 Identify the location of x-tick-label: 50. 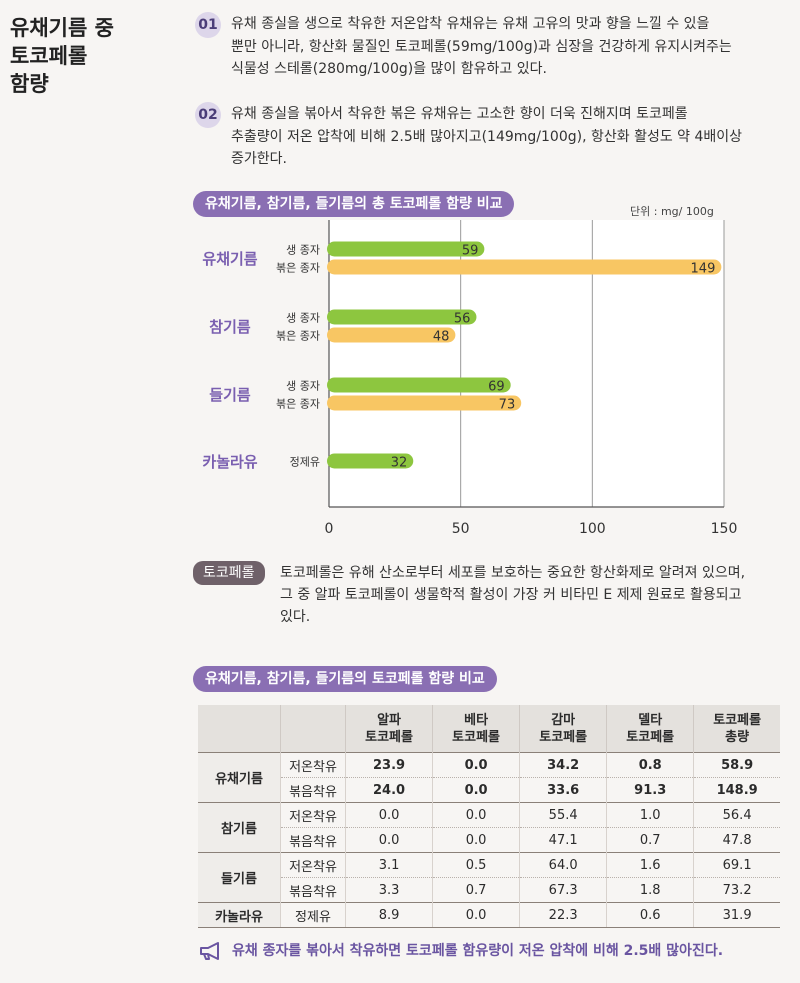
(461, 529).